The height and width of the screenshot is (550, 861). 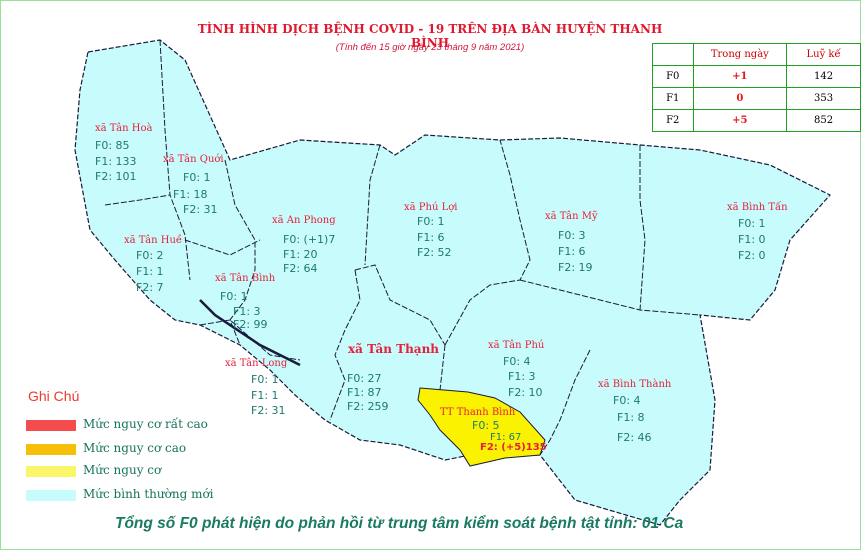 I want to click on legend-label: Mức nguy cơ cao, so click(x=135, y=448).